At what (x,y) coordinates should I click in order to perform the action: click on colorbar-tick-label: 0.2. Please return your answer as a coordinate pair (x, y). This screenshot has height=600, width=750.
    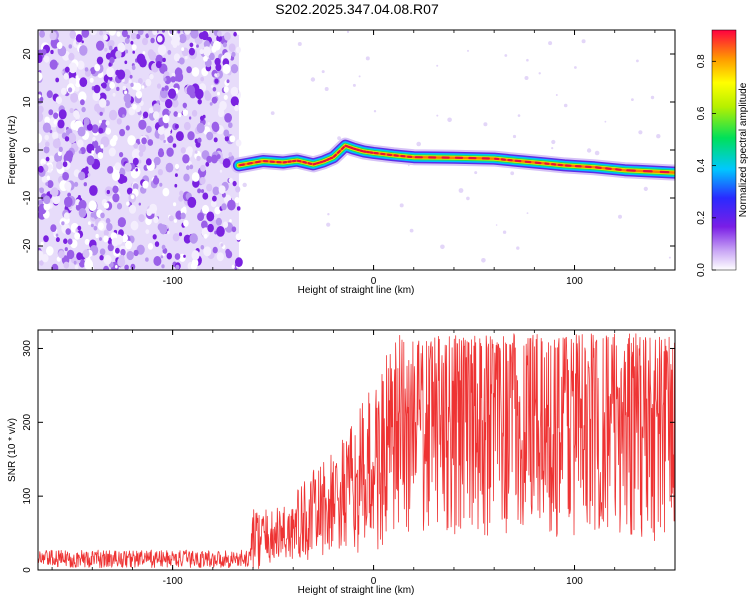
    Looking at the image, I should click on (701, 217).